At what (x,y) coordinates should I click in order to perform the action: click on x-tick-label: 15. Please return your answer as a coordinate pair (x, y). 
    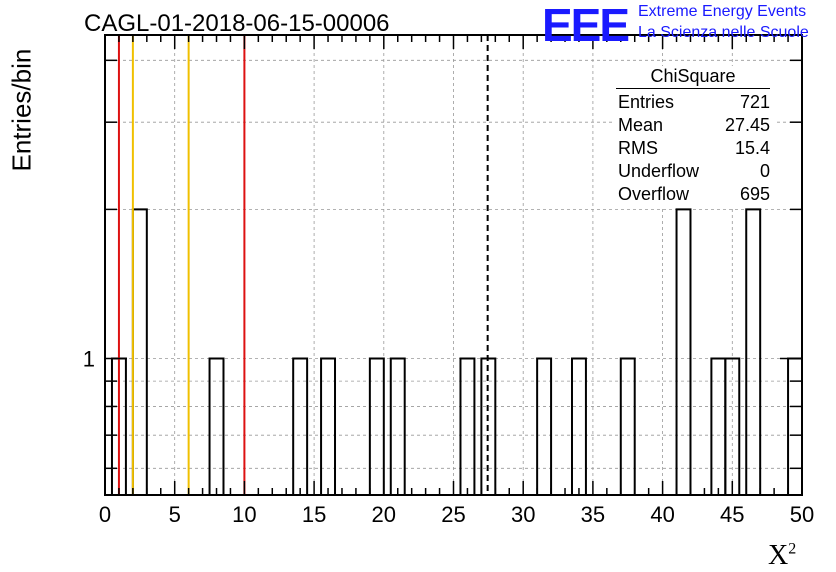
    Looking at the image, I should click on (314, 514).